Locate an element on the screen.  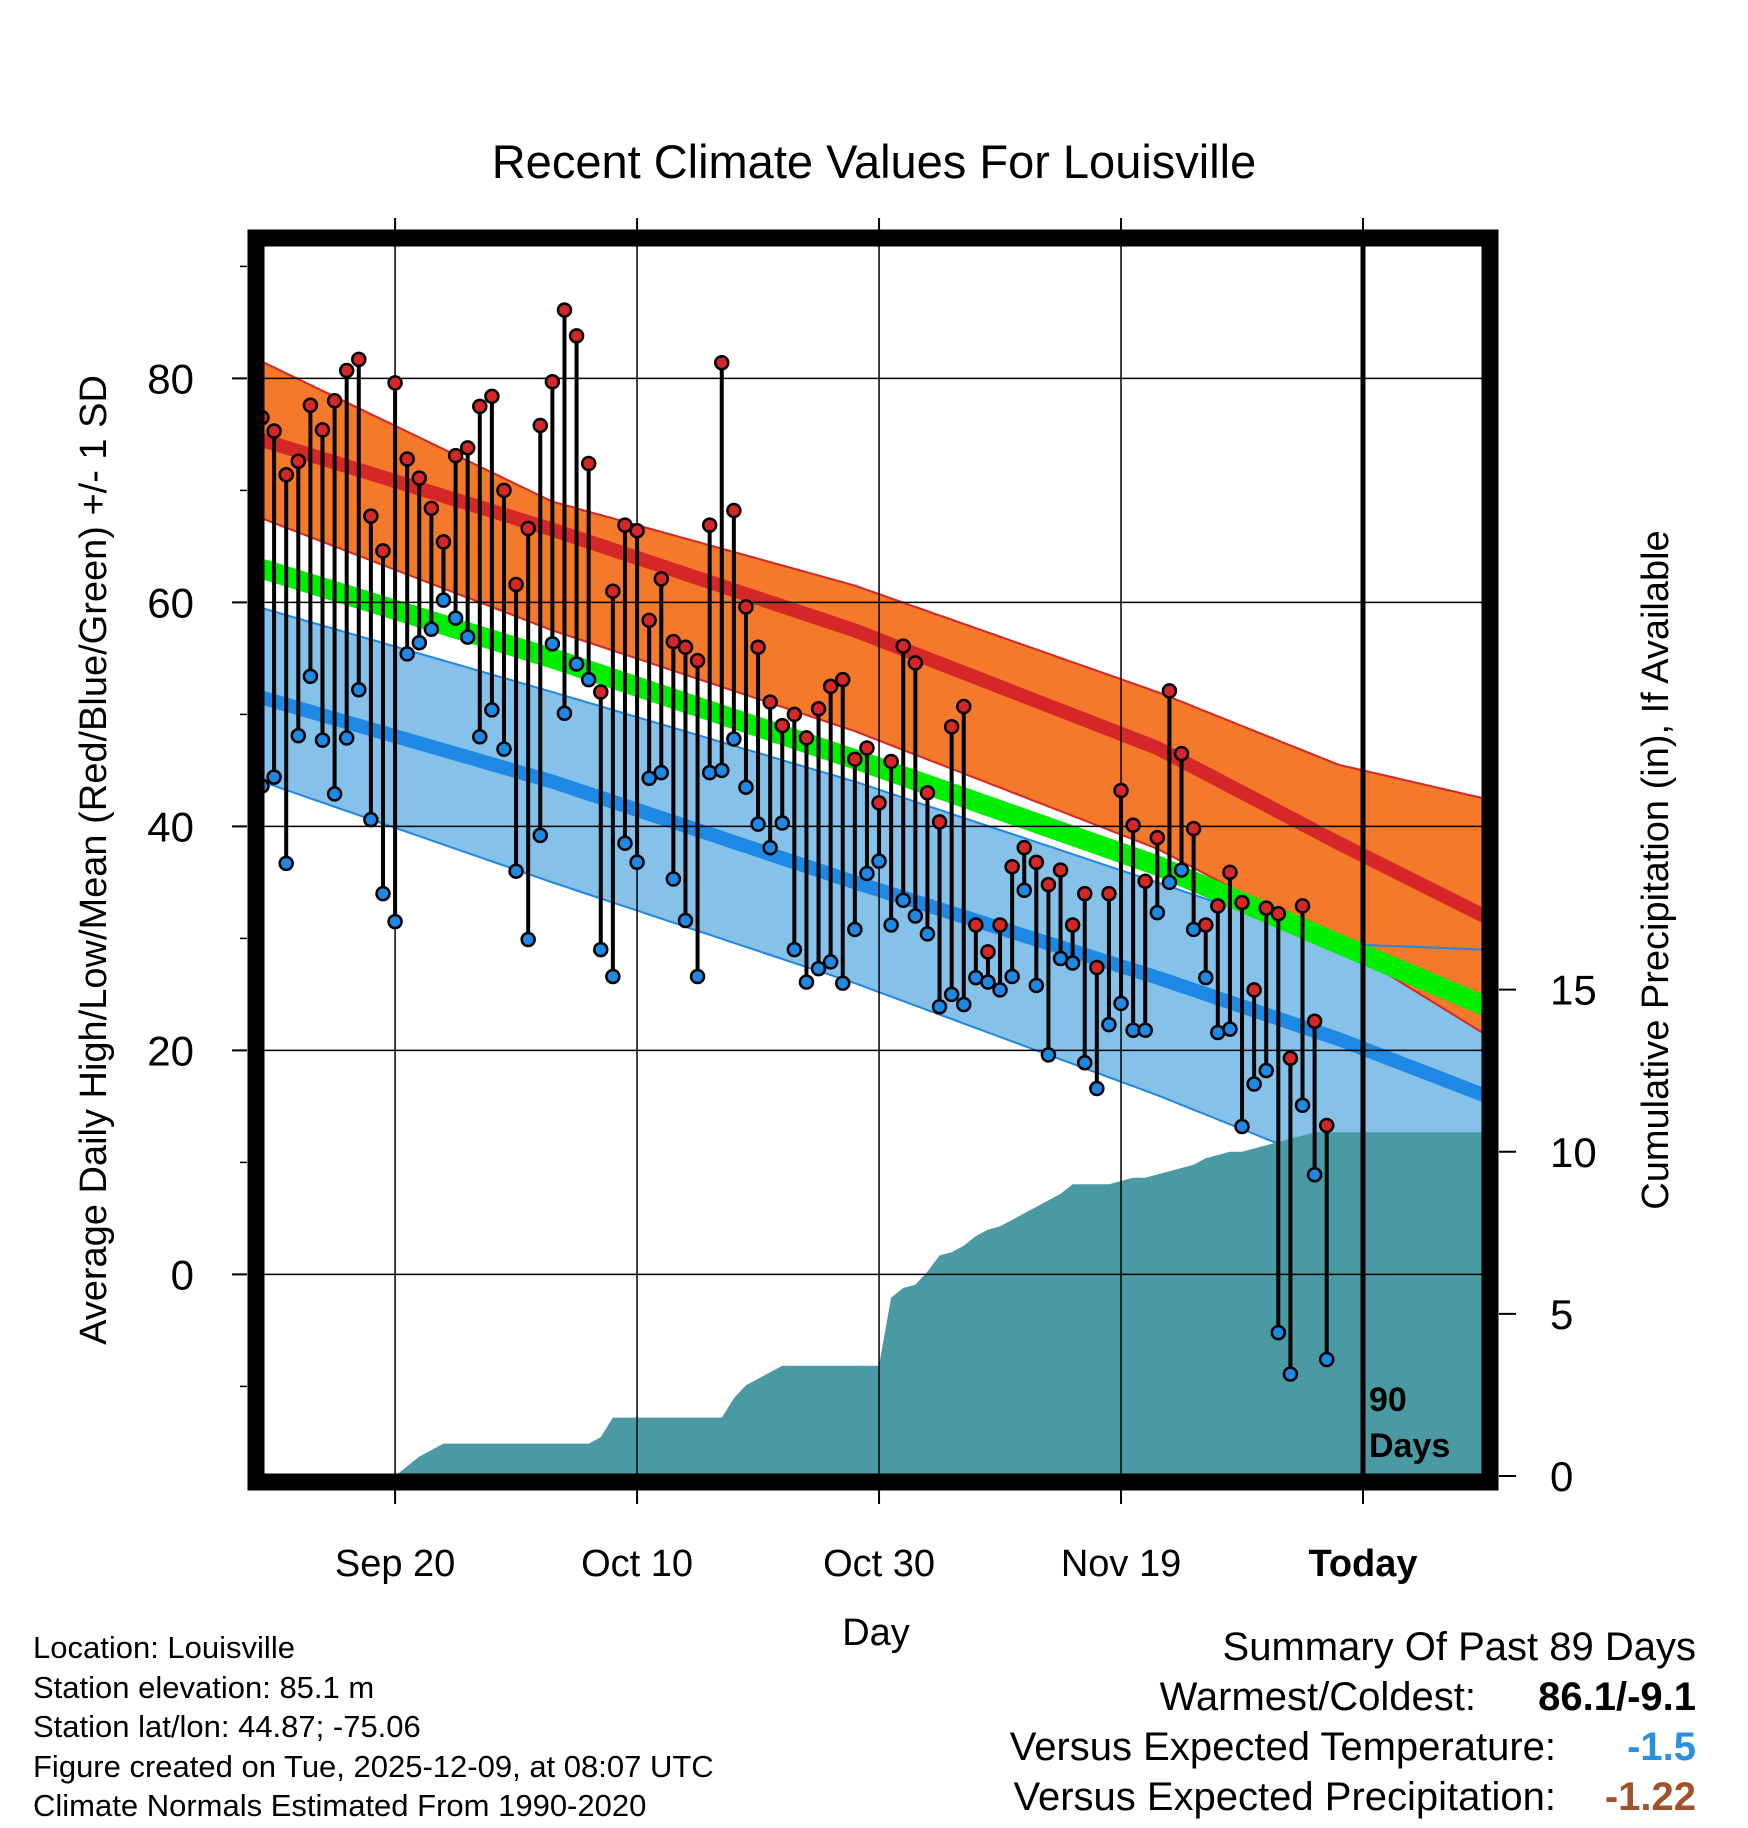
x-tick-label: Oct 10 is located at coordinates (637, 1564).